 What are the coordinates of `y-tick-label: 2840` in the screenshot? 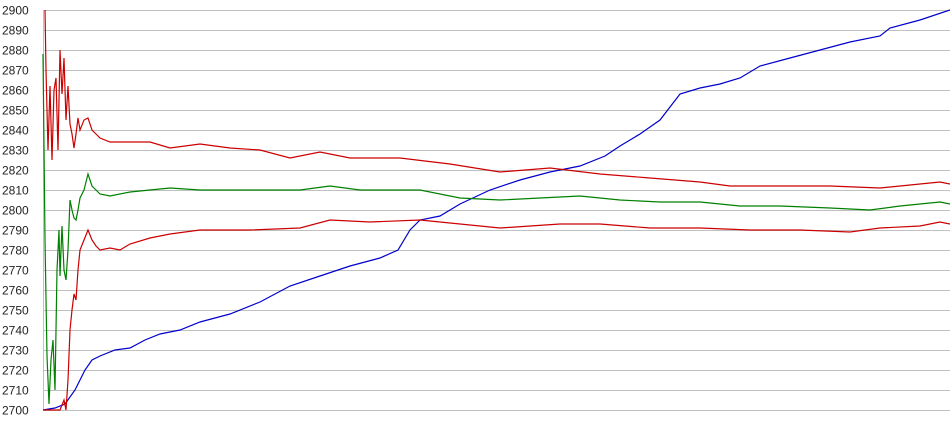 It's located at (15, 131).